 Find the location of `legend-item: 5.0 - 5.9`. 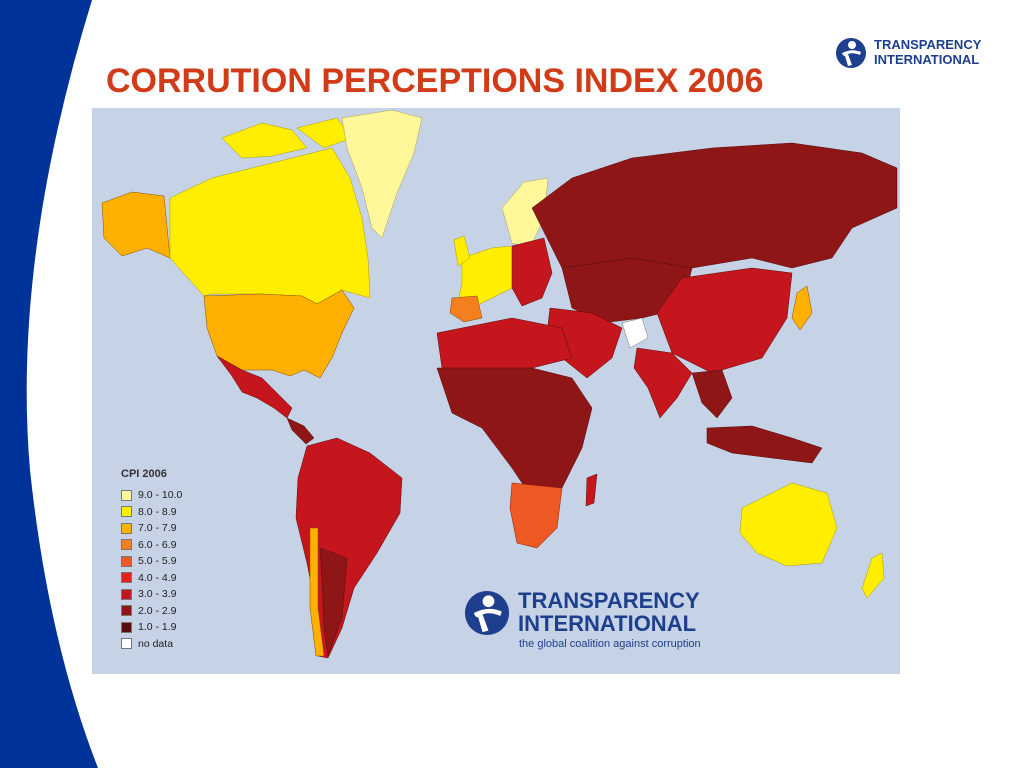

legend-item: 5.0 - 5.9 is located at coordinates (151, 561).